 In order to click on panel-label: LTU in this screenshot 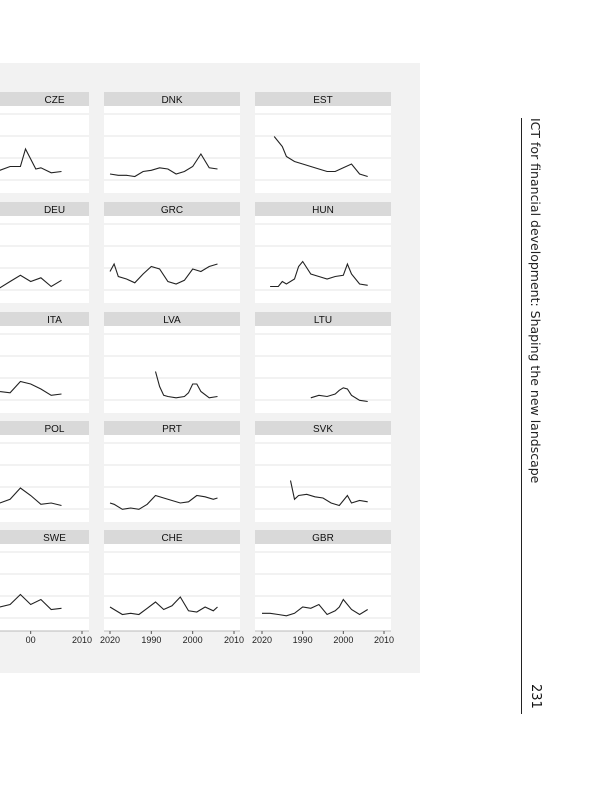, I will do `click(323, 320)`.